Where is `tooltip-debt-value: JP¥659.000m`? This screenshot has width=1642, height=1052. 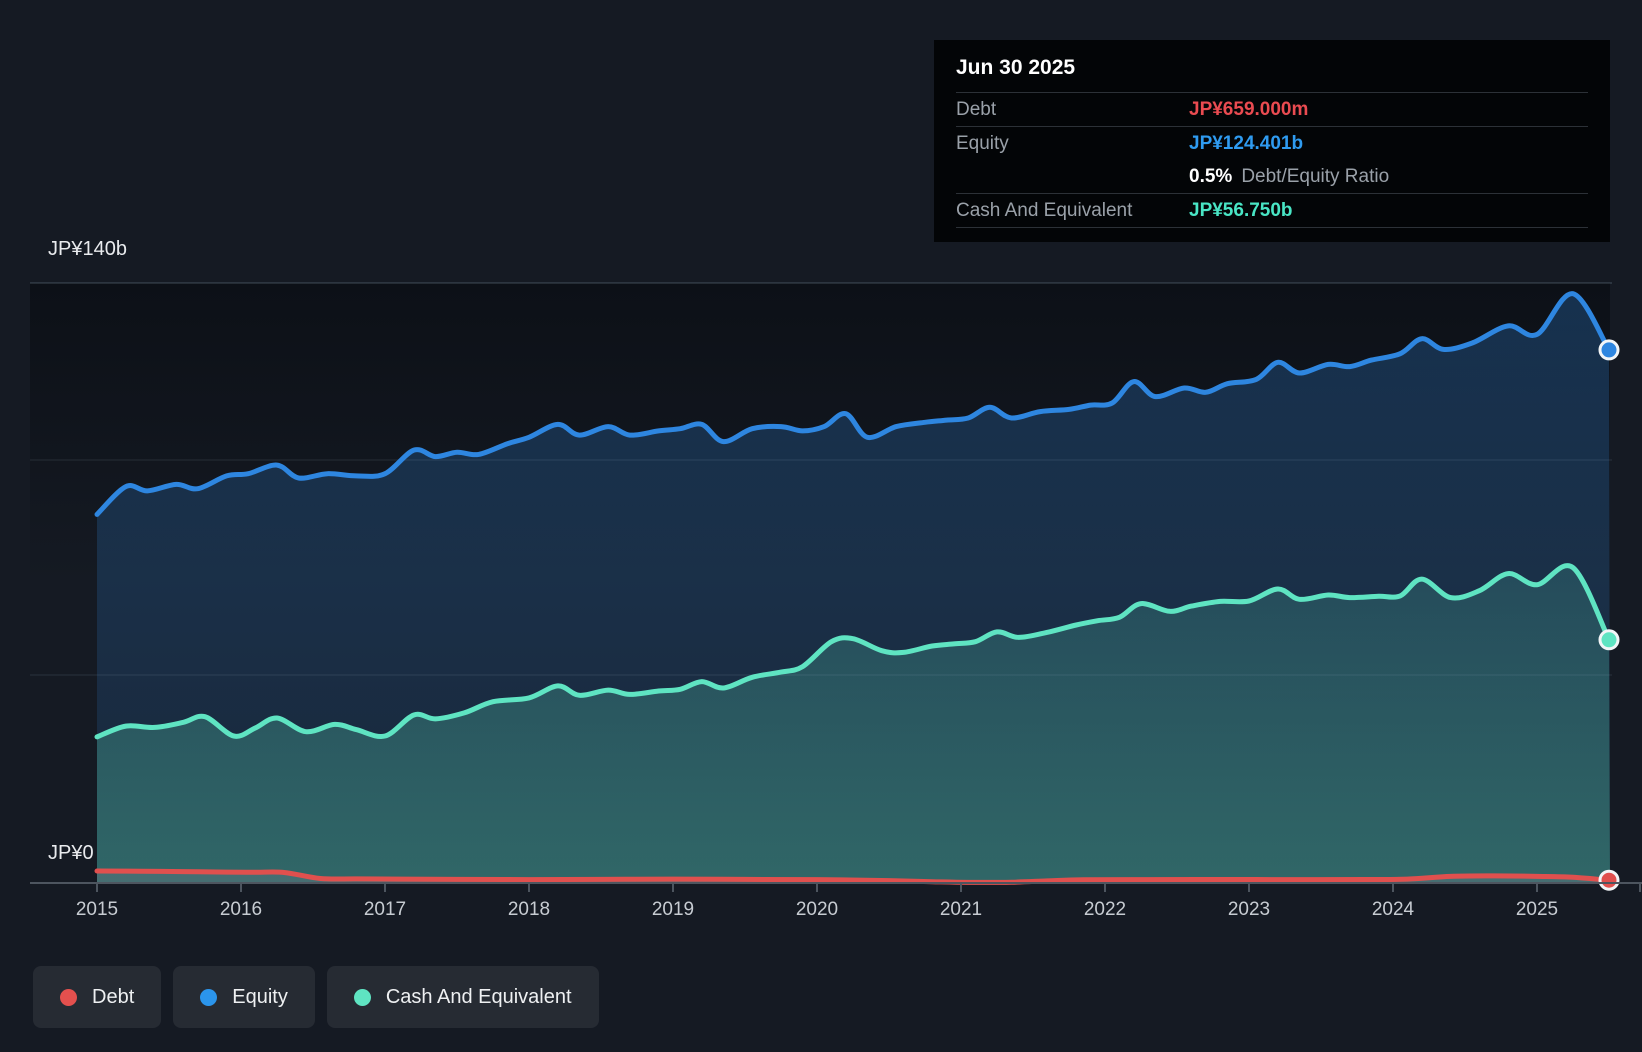 tooltip-debt-value: JP¥659.000m is located at coordinates (1249, 109).